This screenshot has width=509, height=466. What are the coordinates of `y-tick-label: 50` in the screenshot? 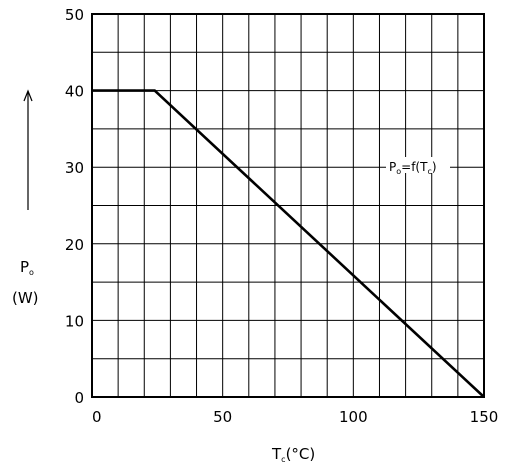 It's located at (74, 15).